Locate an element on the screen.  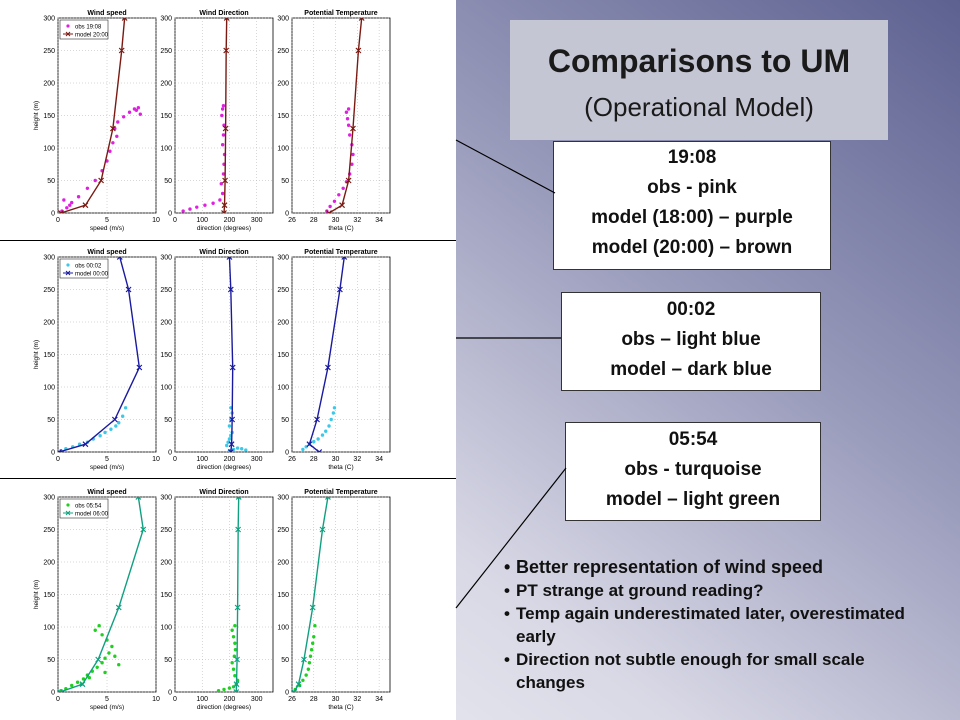
title-box: Comparisons to UM (Operational Model) is located at coordinates (699, 80).